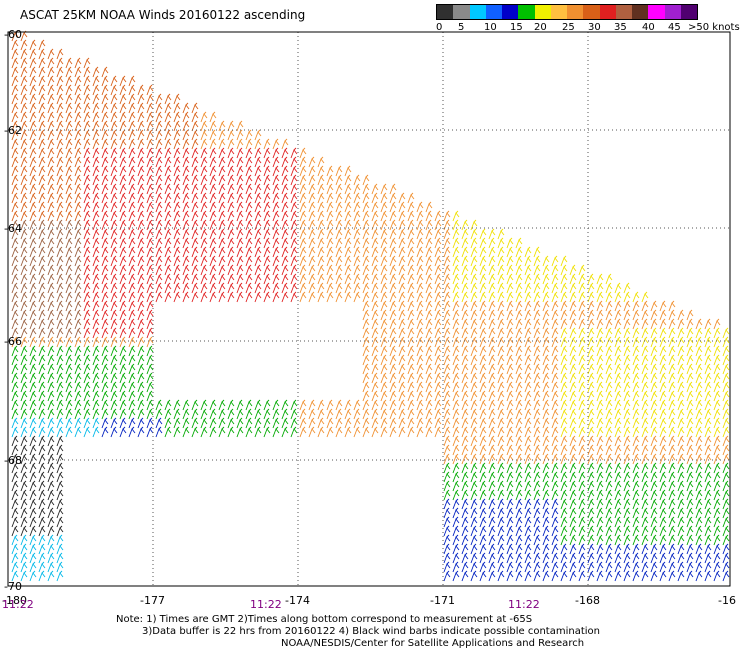 The image size is (740, 650). I want to click on legend-swatch, so click(542, 12).